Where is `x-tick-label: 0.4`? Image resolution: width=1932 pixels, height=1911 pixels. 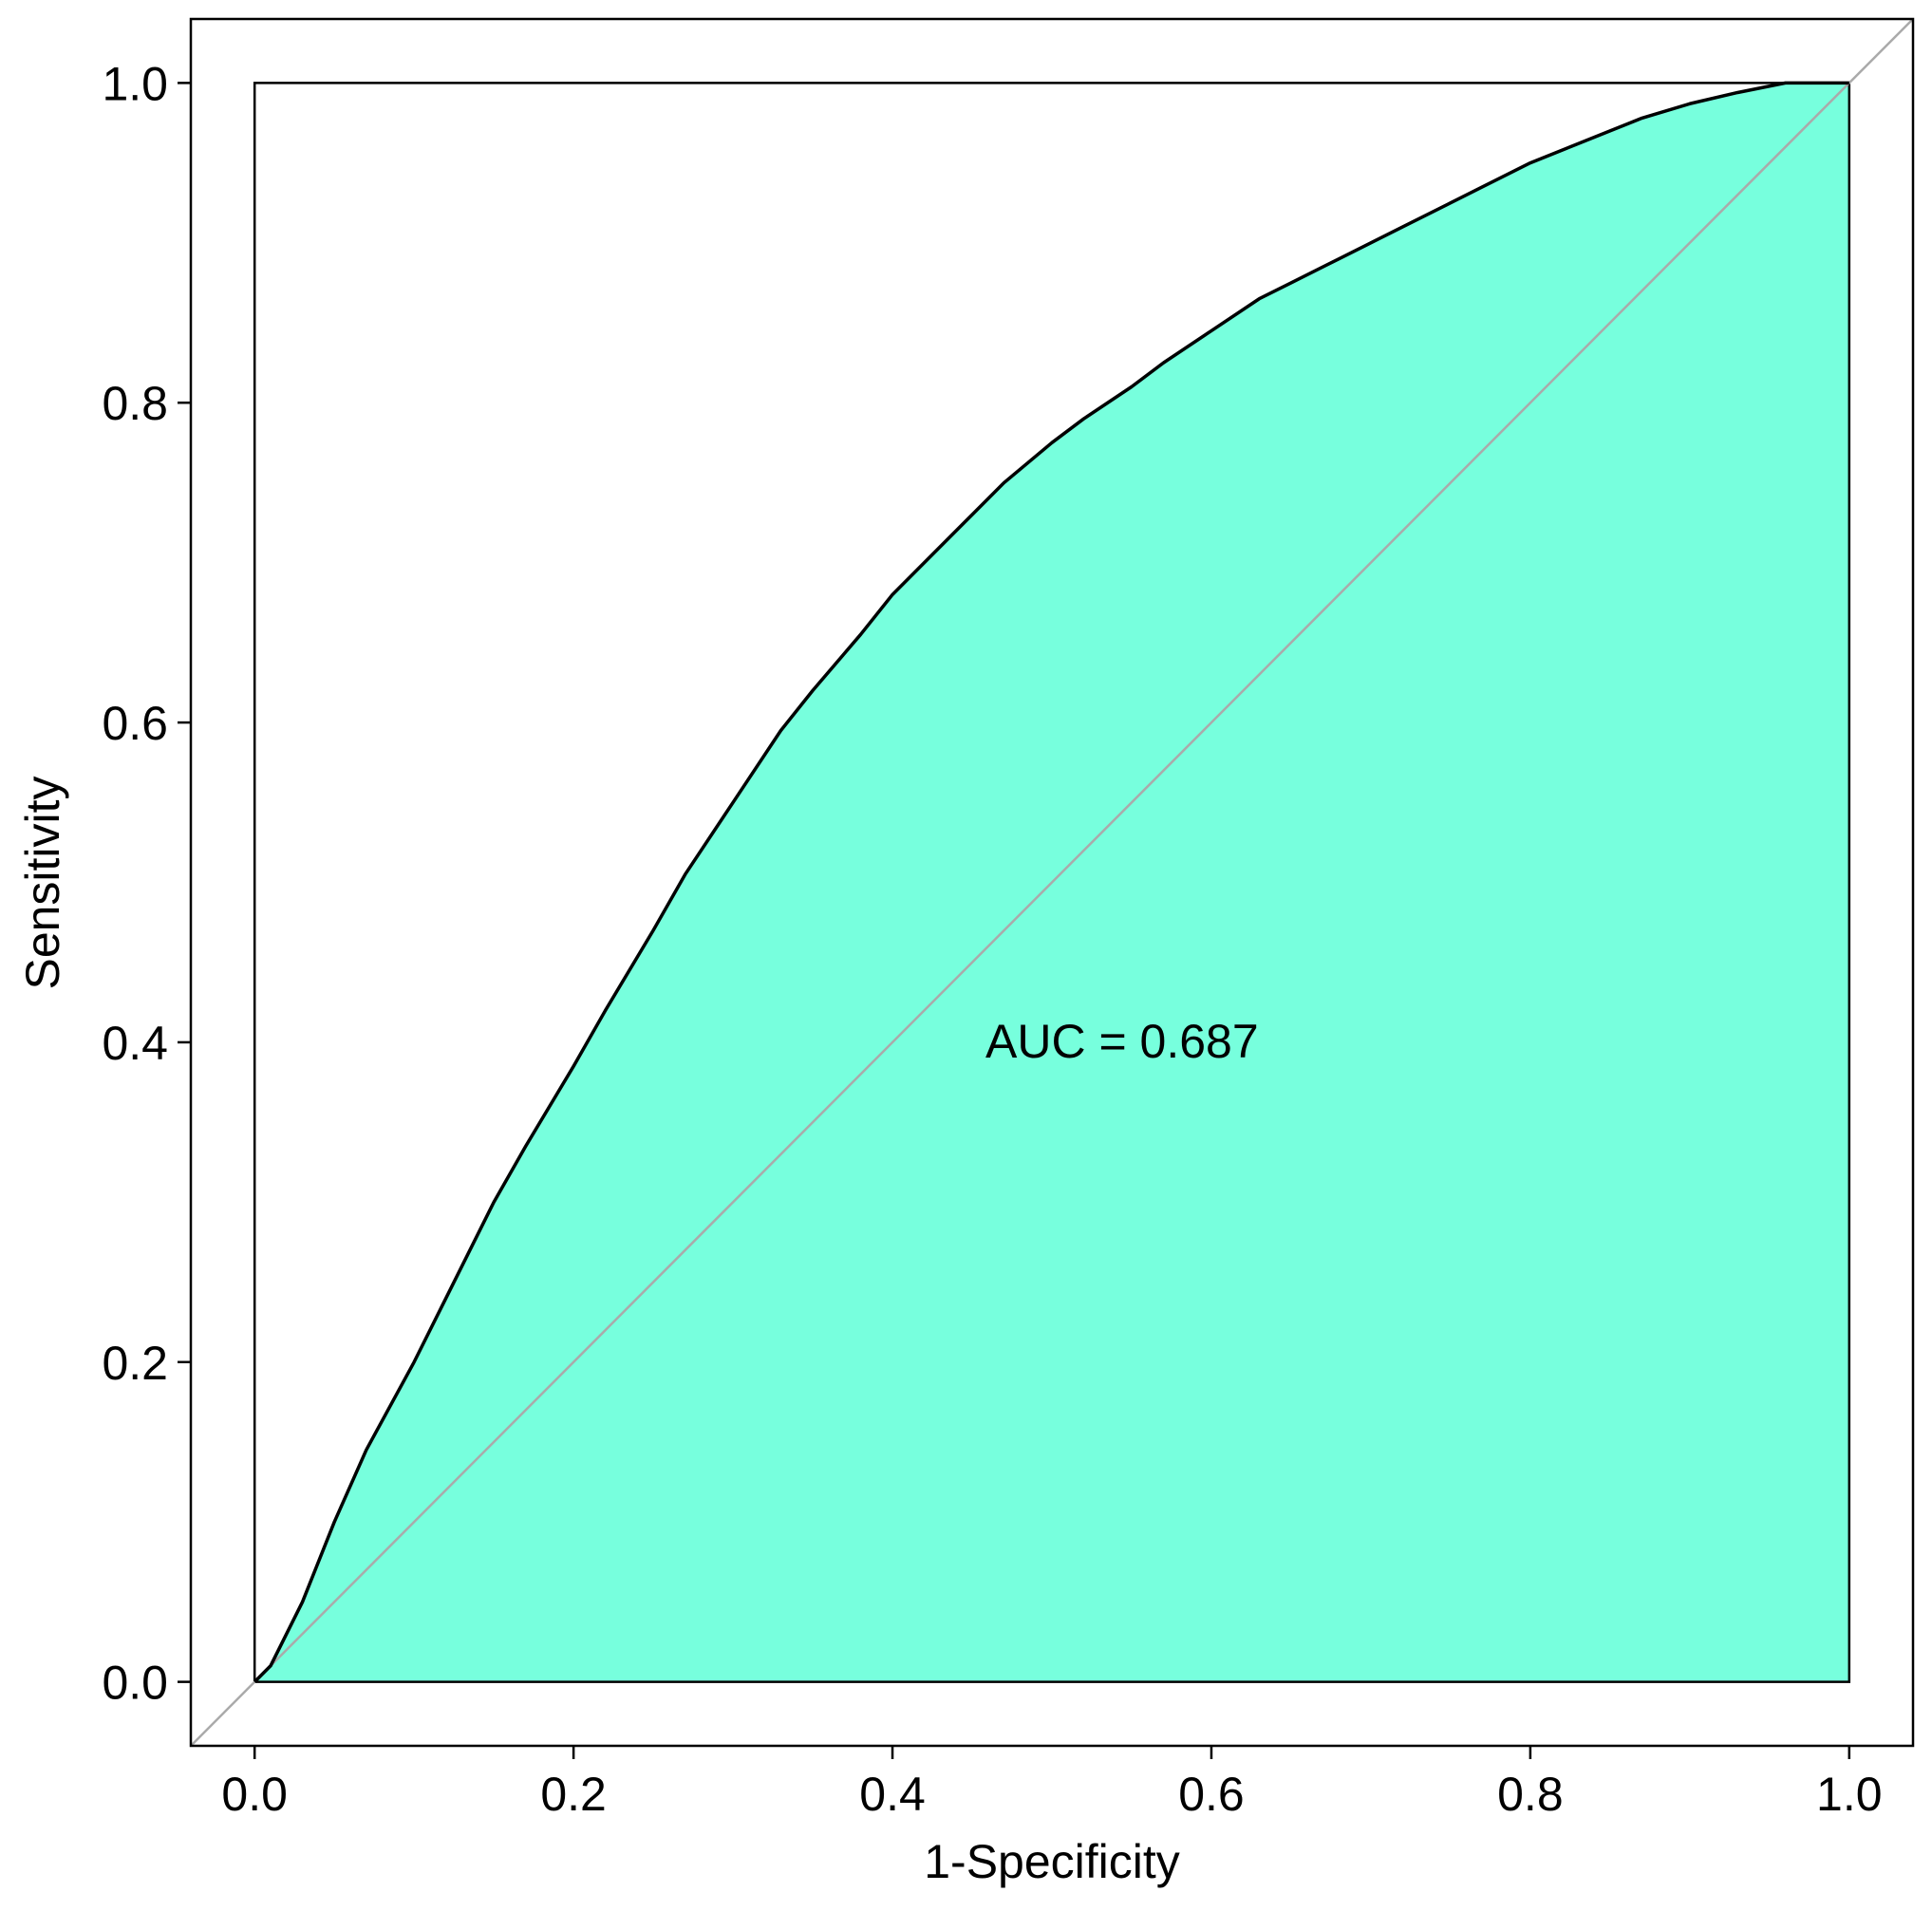
x-tick-label: 0.4 is located at coordinates (892, 1794).